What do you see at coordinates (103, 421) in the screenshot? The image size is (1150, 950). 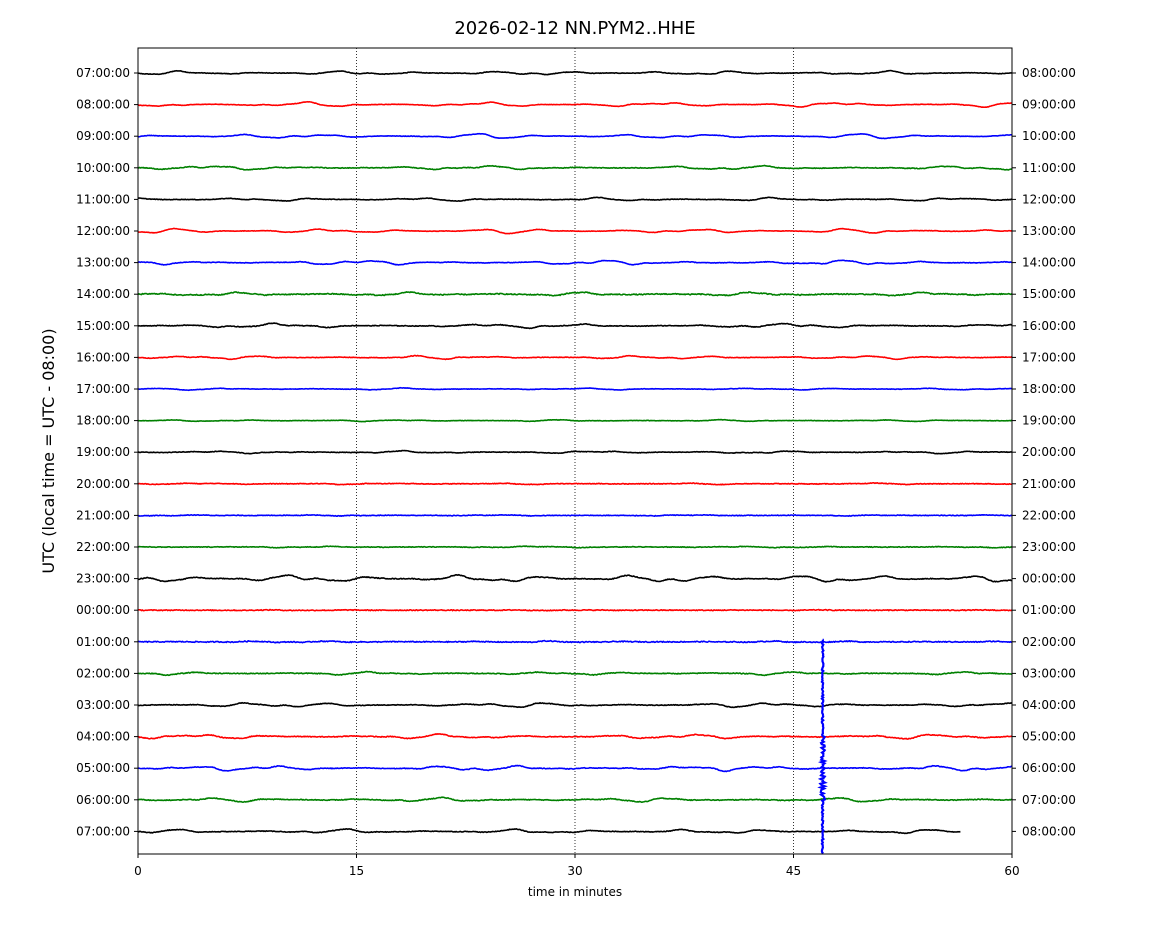 I see `left-time-label: 18:00:00` at bounding box center [103, 421].